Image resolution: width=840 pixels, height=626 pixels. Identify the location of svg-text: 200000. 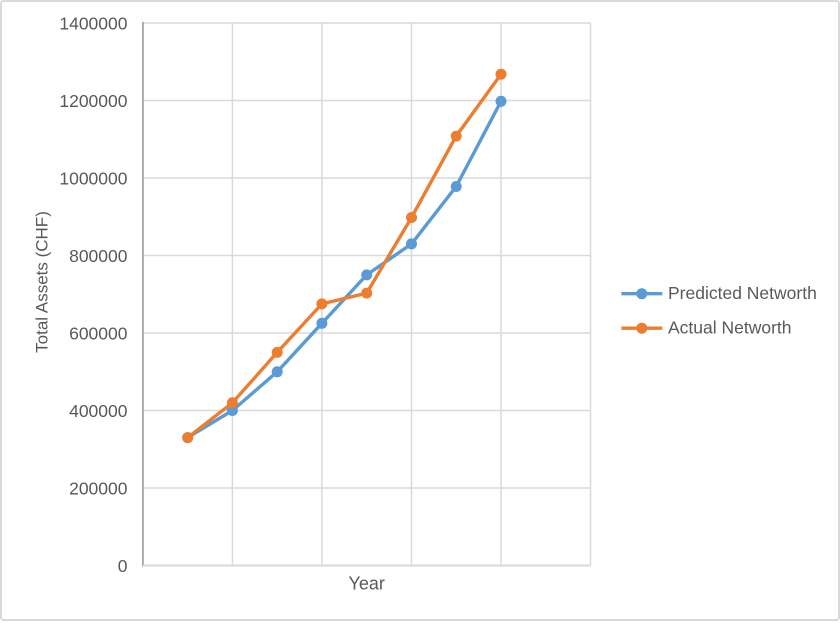
(98, 489).